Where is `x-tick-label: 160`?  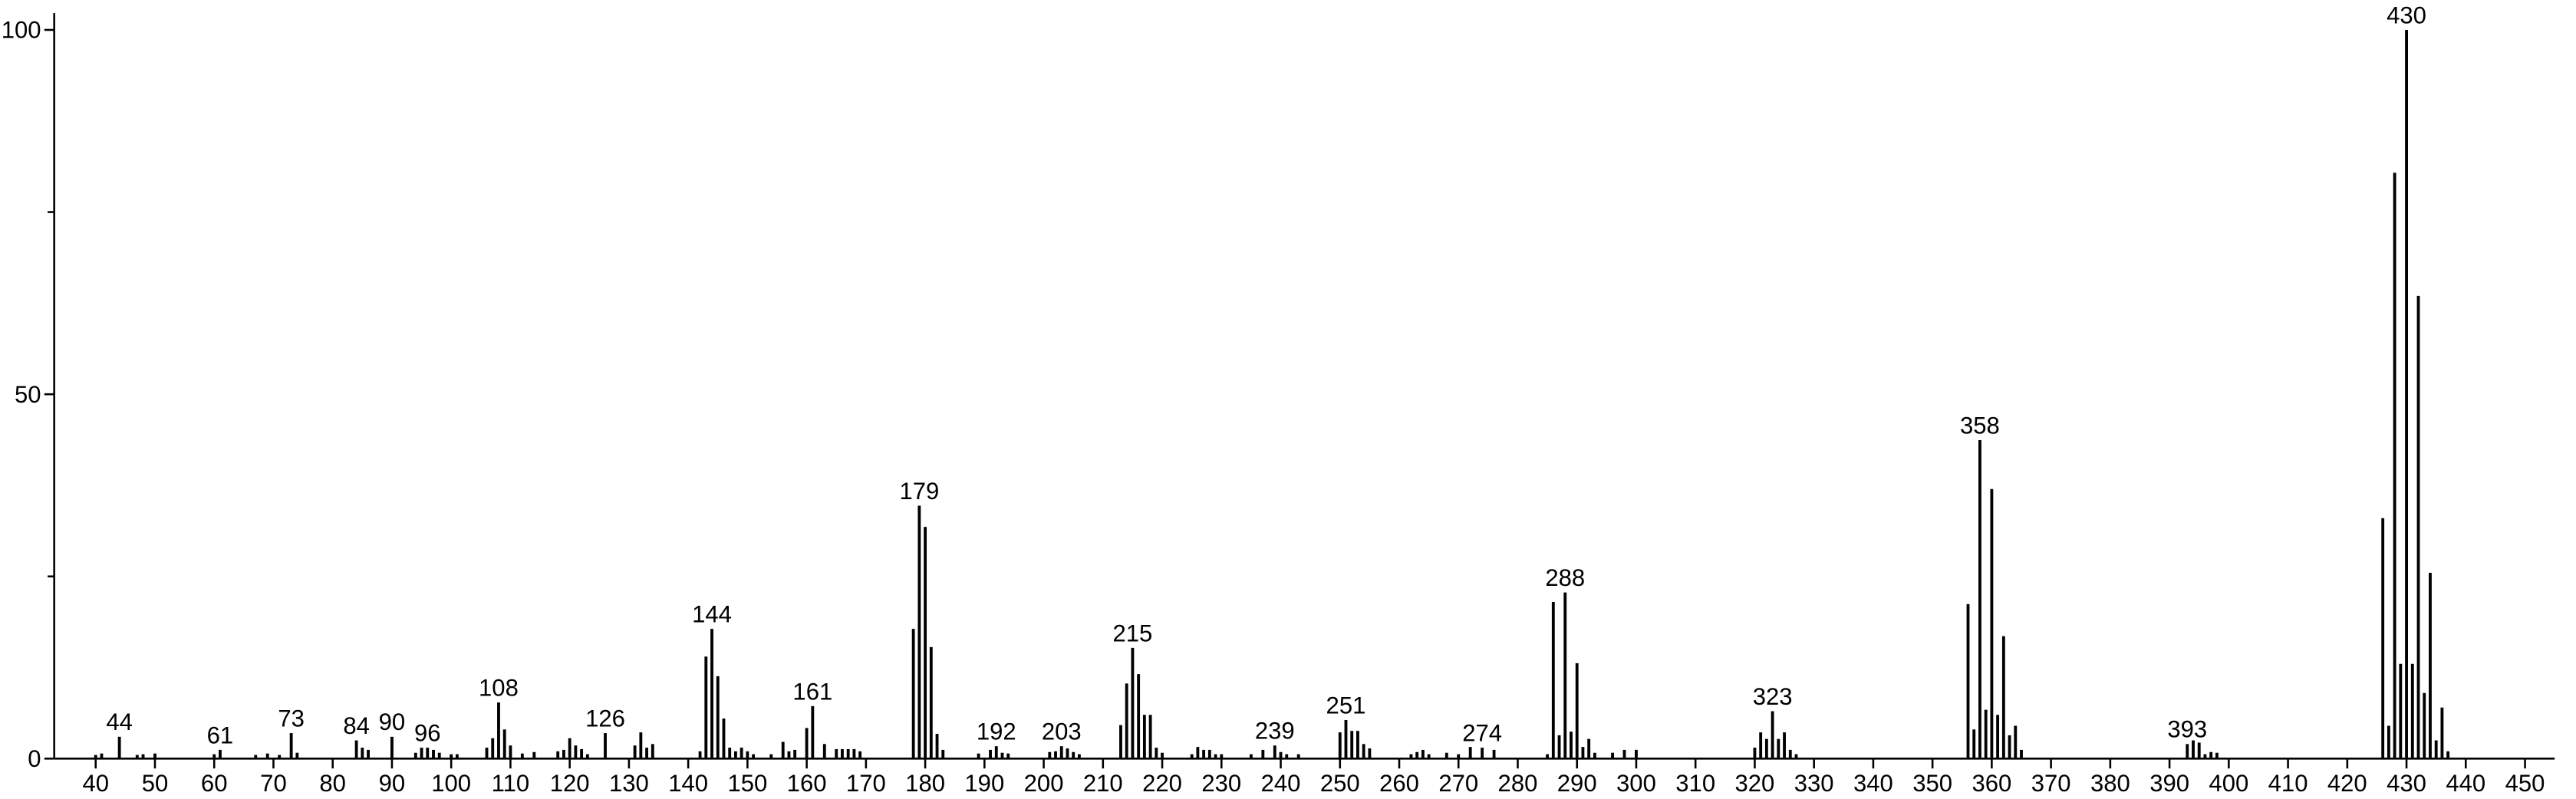
x-tick-label: 160 is located at coordinates (807, 783).